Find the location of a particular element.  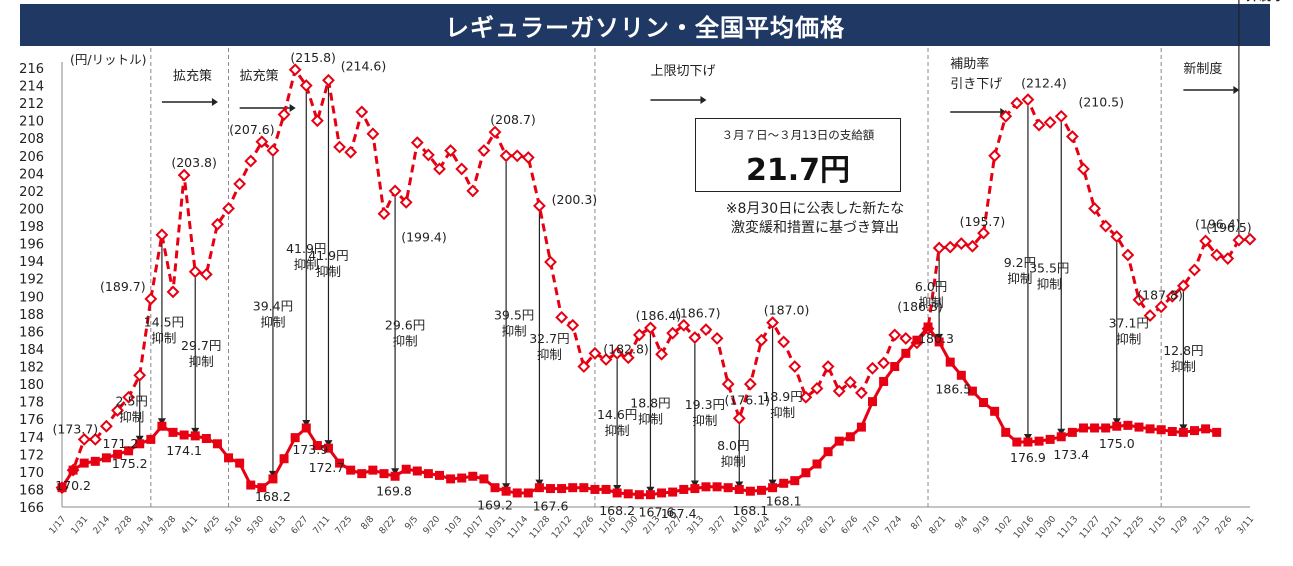

suppression-amount: 14.5円 is located at coordinates (164, 322).